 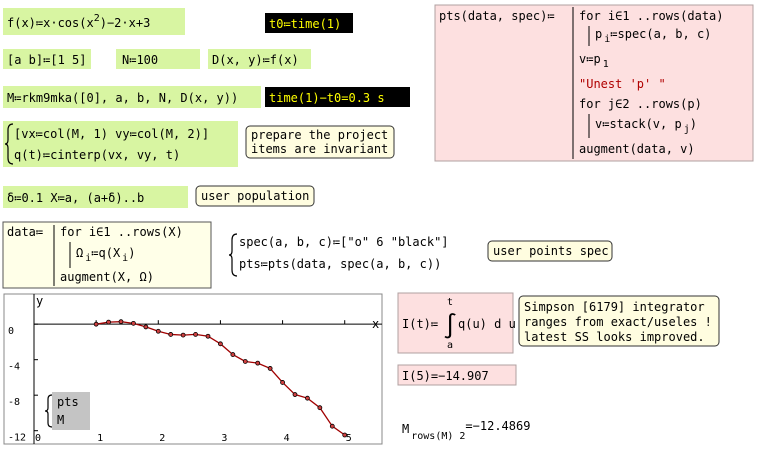 I want to click on program-line: v≔p 1, so click(x=594, y=61).